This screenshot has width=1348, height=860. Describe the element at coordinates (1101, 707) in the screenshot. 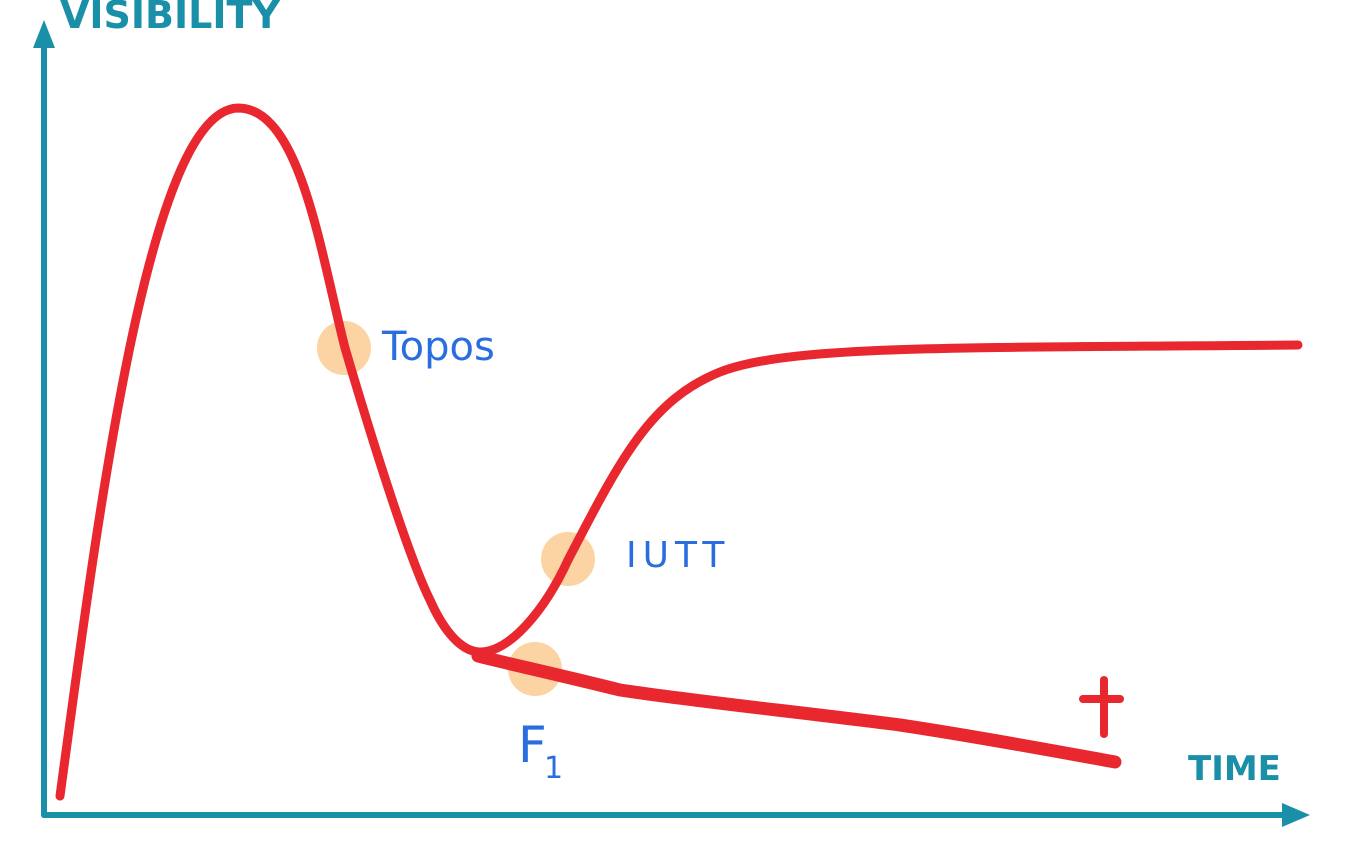

I see `cross-icon` at that location.